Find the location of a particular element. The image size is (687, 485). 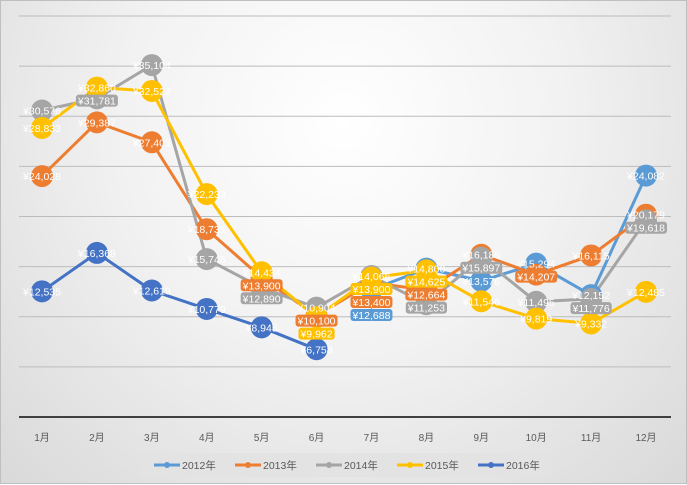

data-label: ¥9,962 is located at coordinates (315, 335).